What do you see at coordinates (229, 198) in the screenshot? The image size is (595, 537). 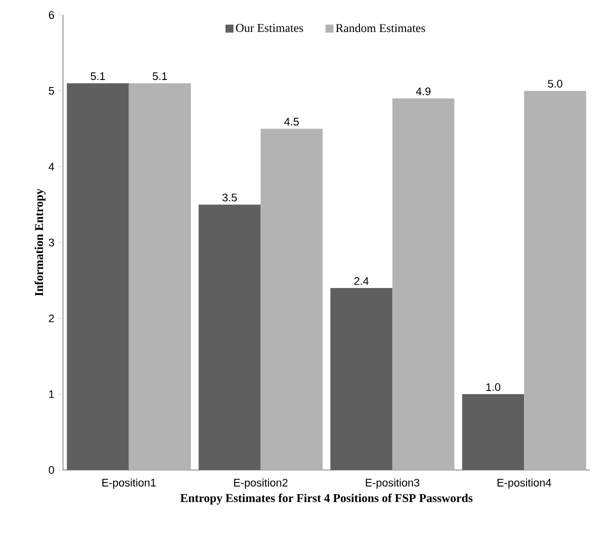 I see `data-label: 3.5` at bounding box center [229, 198].